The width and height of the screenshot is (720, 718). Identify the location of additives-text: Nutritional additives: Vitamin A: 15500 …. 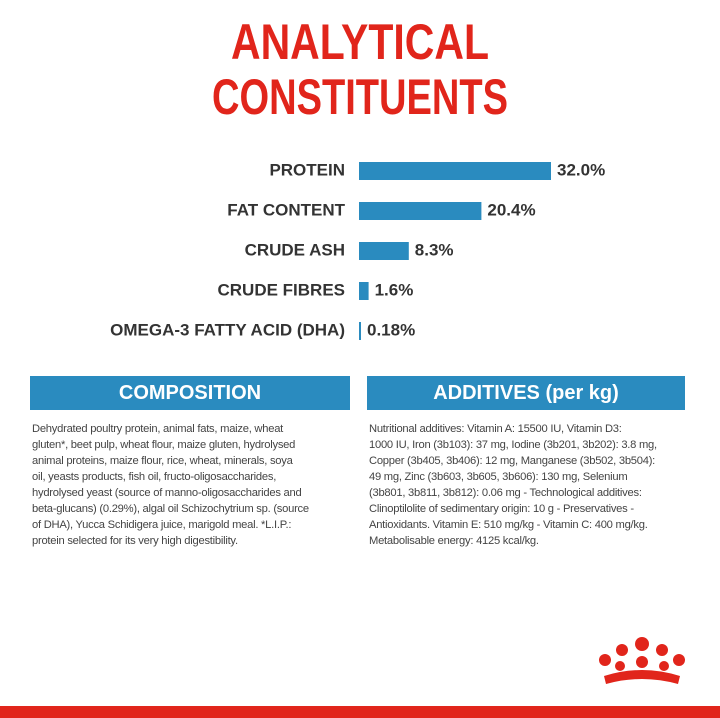
(513, 485).